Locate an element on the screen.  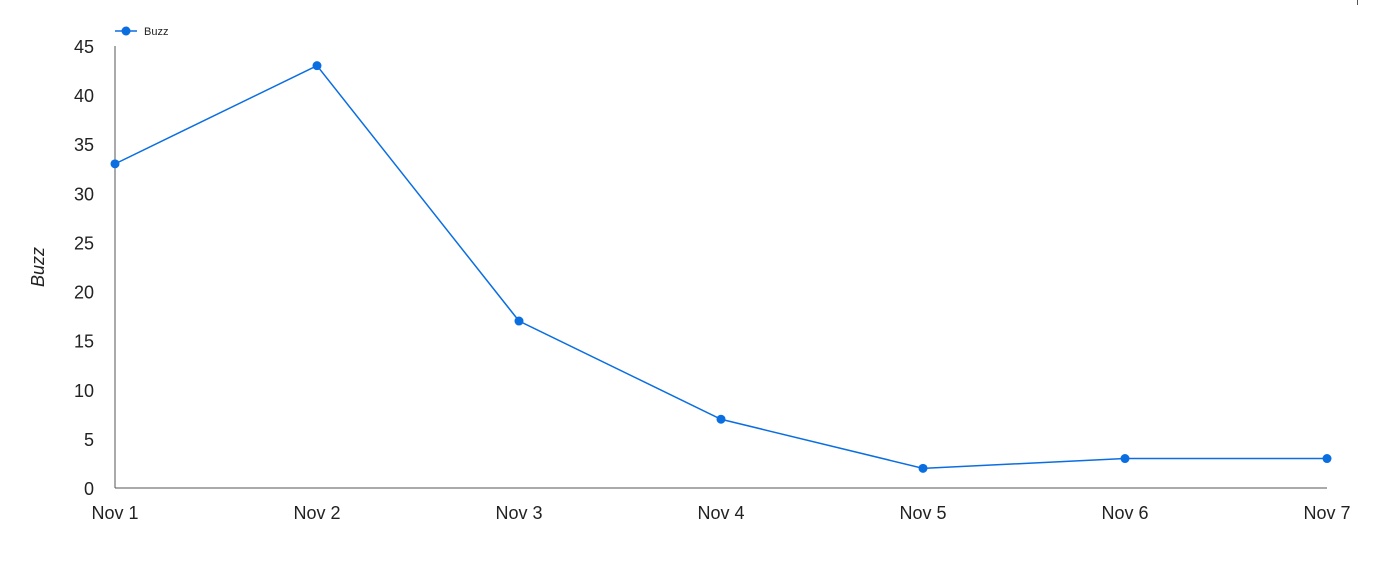
y-tick-label: 5 is located at coordinates (89, 440).